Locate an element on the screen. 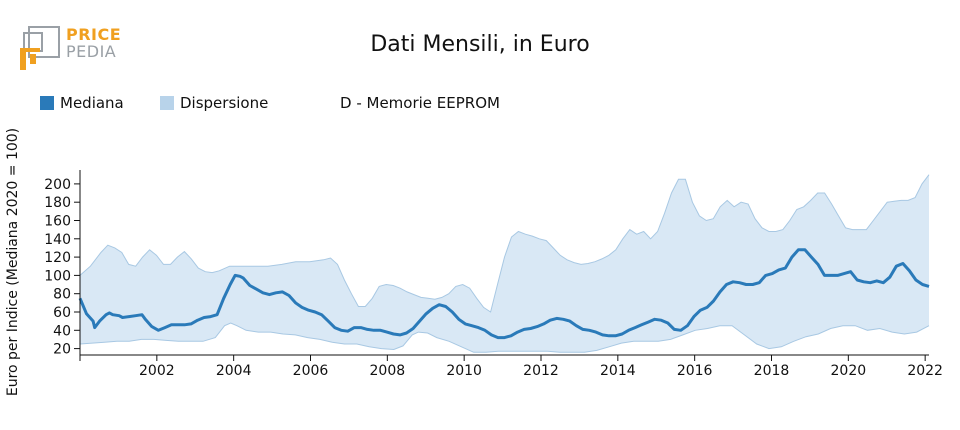  y-tick-label-200: 200 is located at coordinates (57, 185).